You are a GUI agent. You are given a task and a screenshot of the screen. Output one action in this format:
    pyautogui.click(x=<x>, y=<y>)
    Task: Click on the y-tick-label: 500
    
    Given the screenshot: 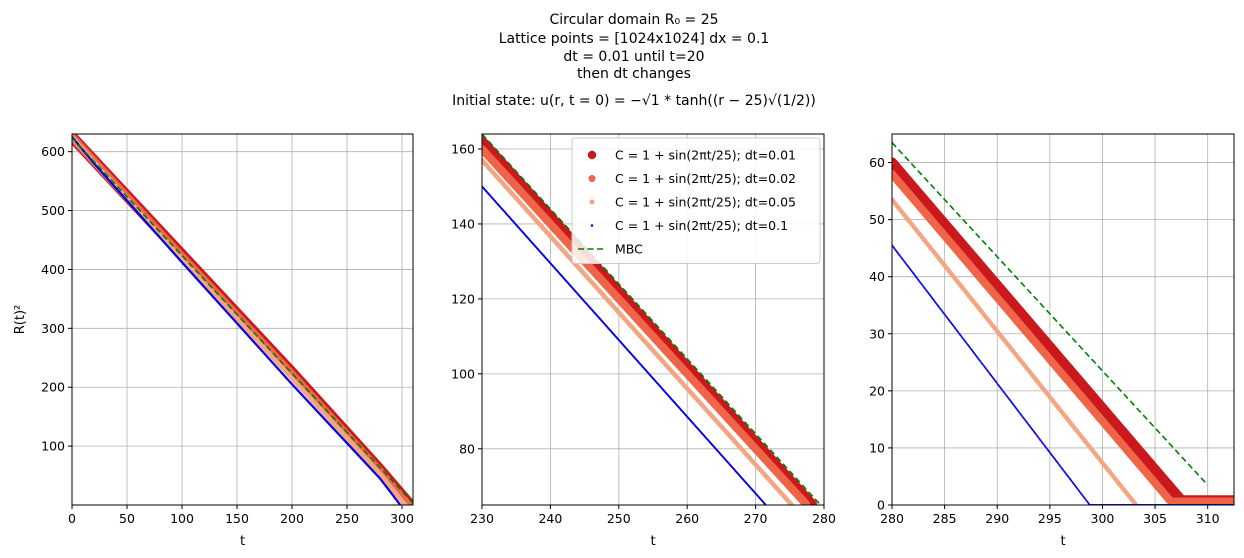 What is the action you would take?
    pyautogui.click(x=53, y=210)
    